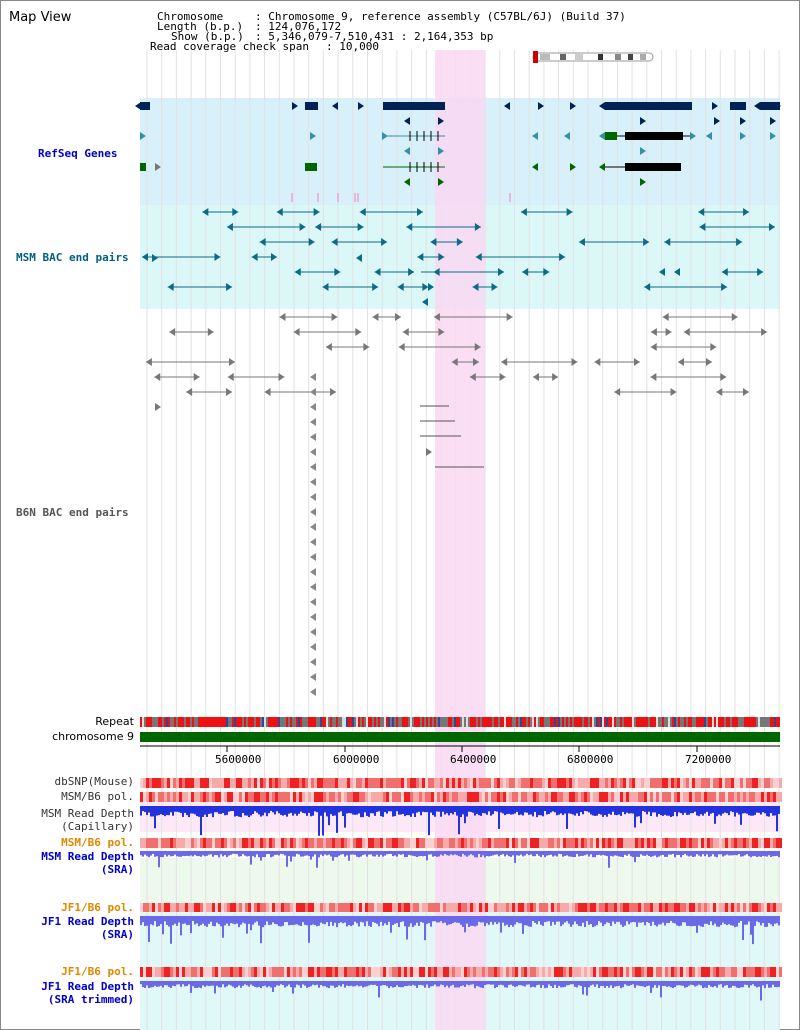  What do you see at coordinates (200, 26) in the screenshot?
I see `info-length-key: Length (b.p.)` at bounding box center [200, 26].